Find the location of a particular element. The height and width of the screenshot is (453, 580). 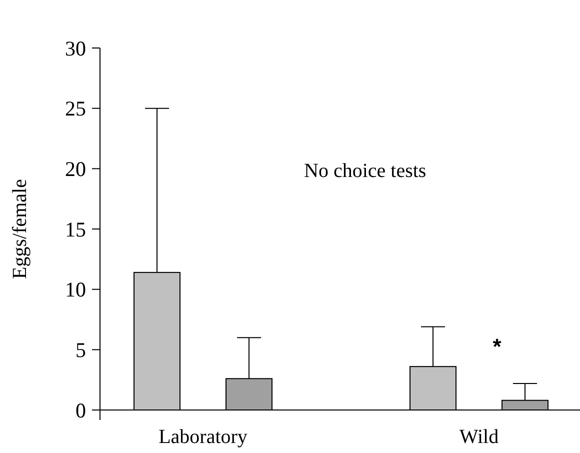

y-tick-label: 10 is located at coordinates (75, 290).